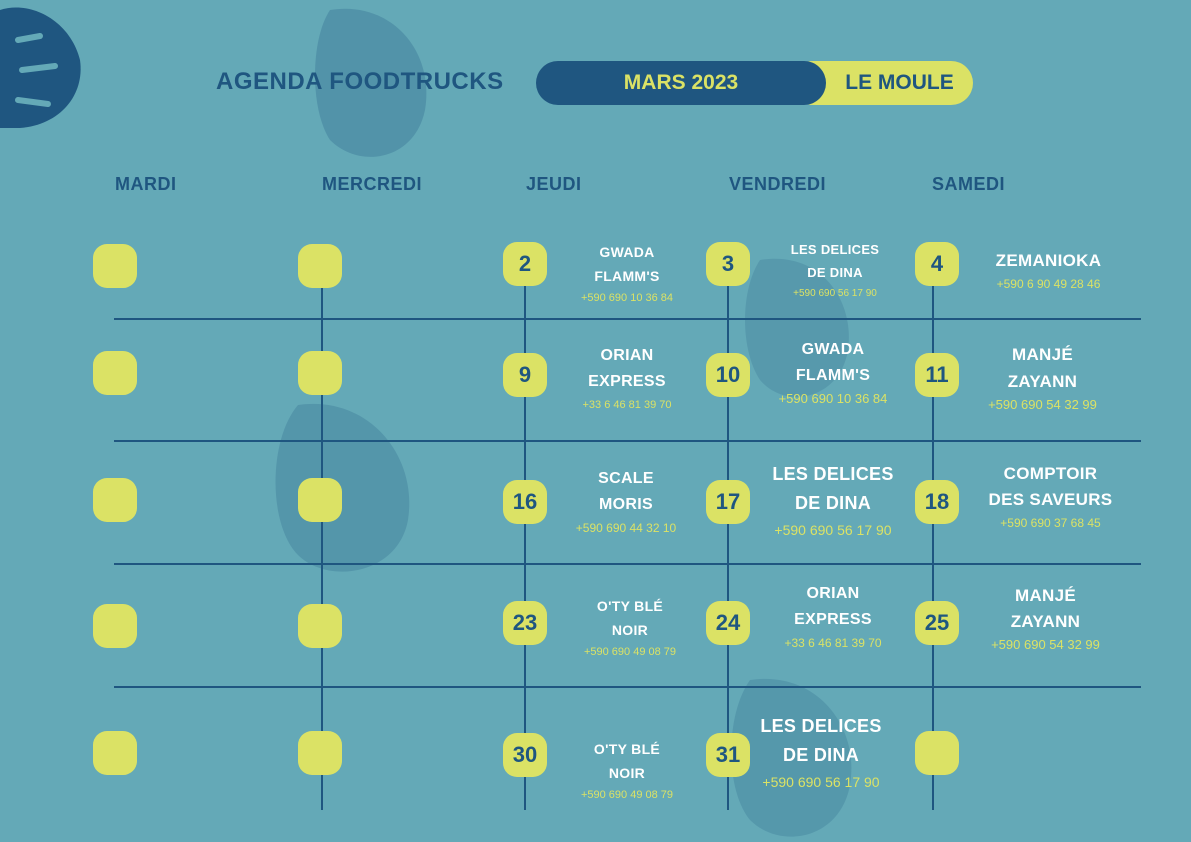  I want to click on day-header-mardi: MARDI, so click(146, 184).